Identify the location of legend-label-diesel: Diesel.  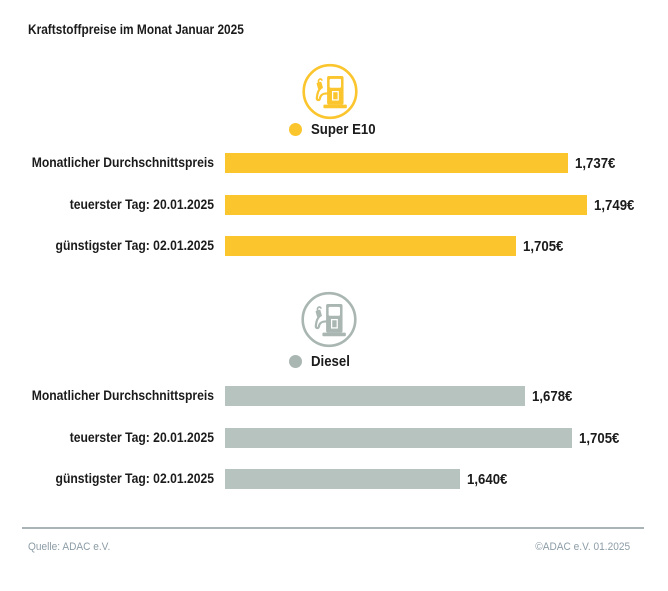
(330, 361).